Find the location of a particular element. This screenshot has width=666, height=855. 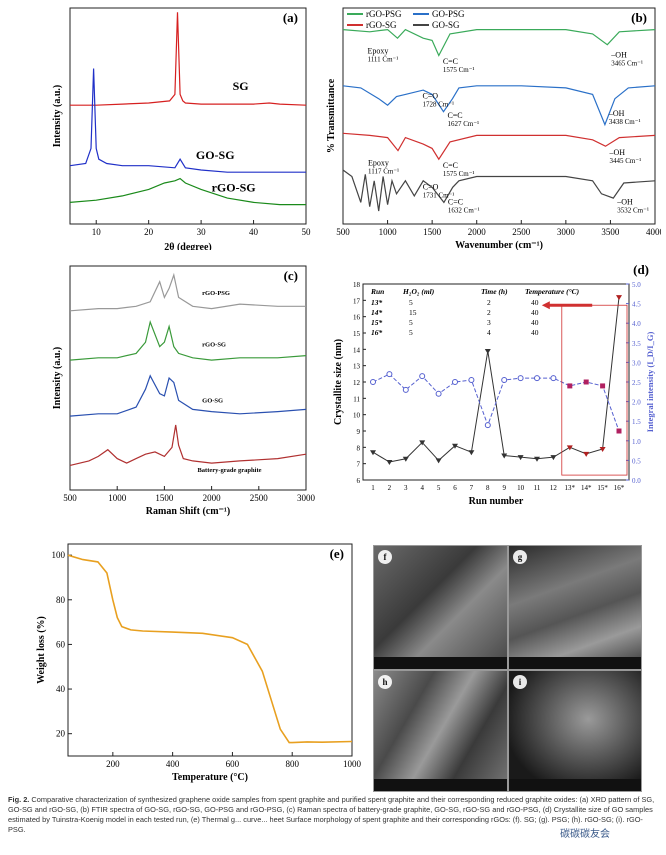

x-tick-label: 30 is located at coordinates (202, 232).